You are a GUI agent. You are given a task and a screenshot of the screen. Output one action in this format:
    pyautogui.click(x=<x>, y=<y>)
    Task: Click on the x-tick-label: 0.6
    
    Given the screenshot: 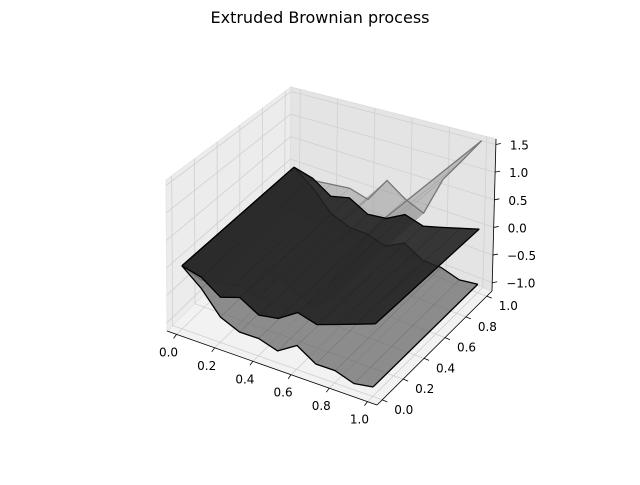 What is the action you would take?
    pyautogui.click(x=283, y=393)
    